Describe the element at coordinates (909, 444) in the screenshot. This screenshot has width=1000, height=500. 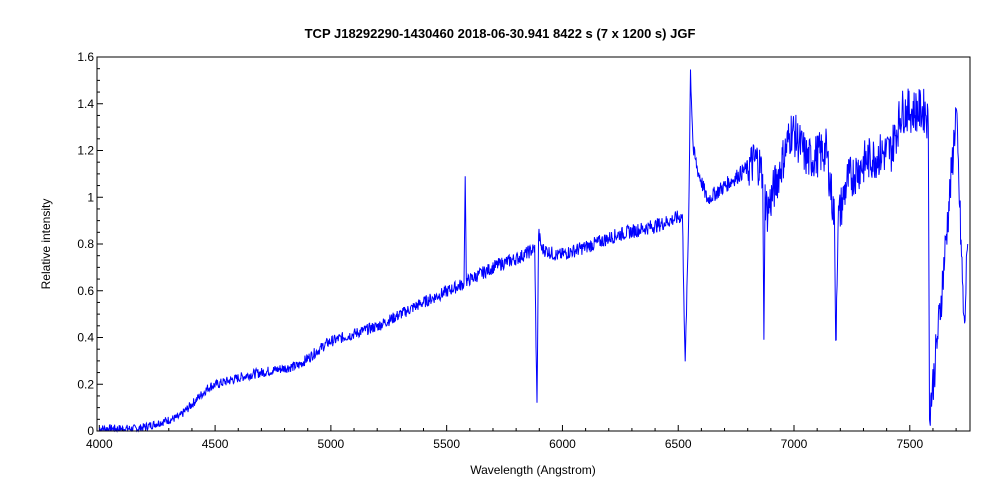
I see `x-tick-label: 7500` at that location.